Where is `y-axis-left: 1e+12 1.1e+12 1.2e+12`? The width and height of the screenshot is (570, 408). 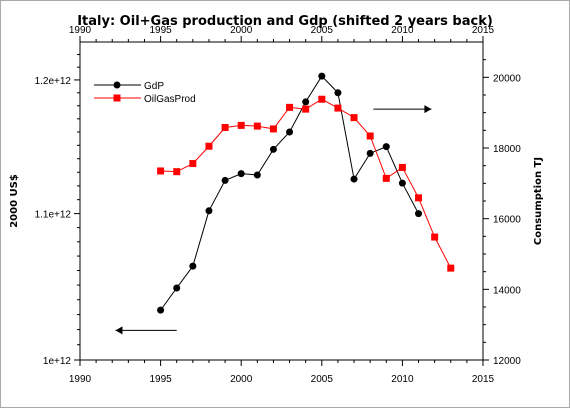
y-axis-left: 1e+12 1.1e+12 1.2e+12 is located at coordinates (57, 210).